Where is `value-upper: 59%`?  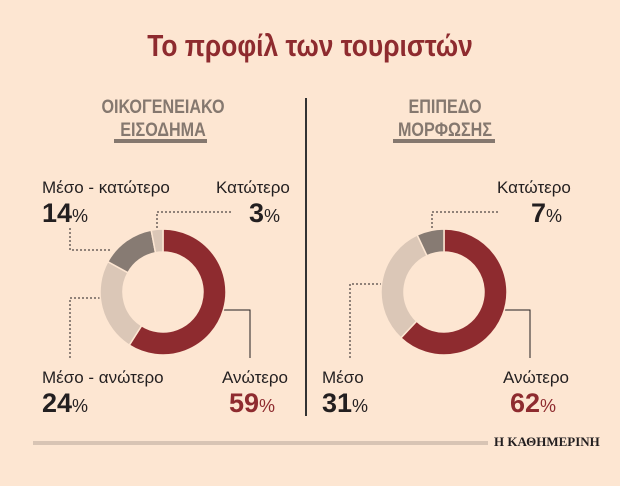
value-upper: 59% is located at coordinates (252, 403).